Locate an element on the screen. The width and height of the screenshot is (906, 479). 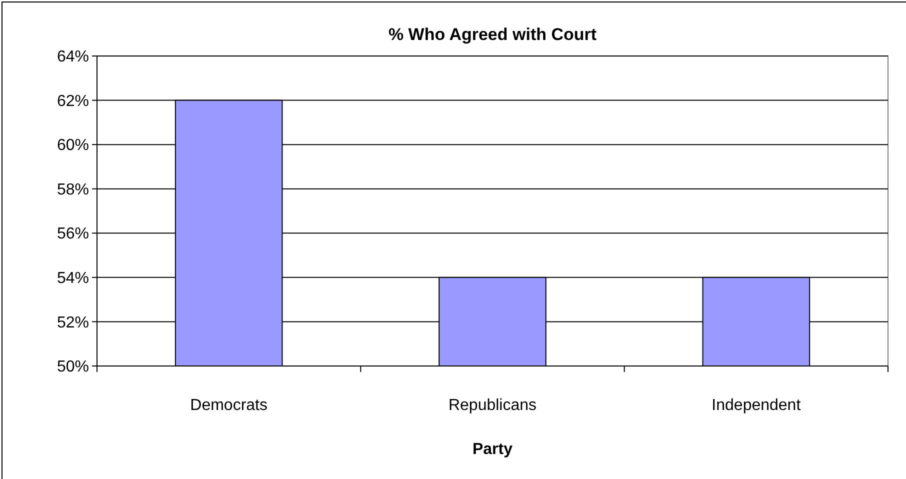
x-tick-label: Independent is located at coordinates (757, 405).